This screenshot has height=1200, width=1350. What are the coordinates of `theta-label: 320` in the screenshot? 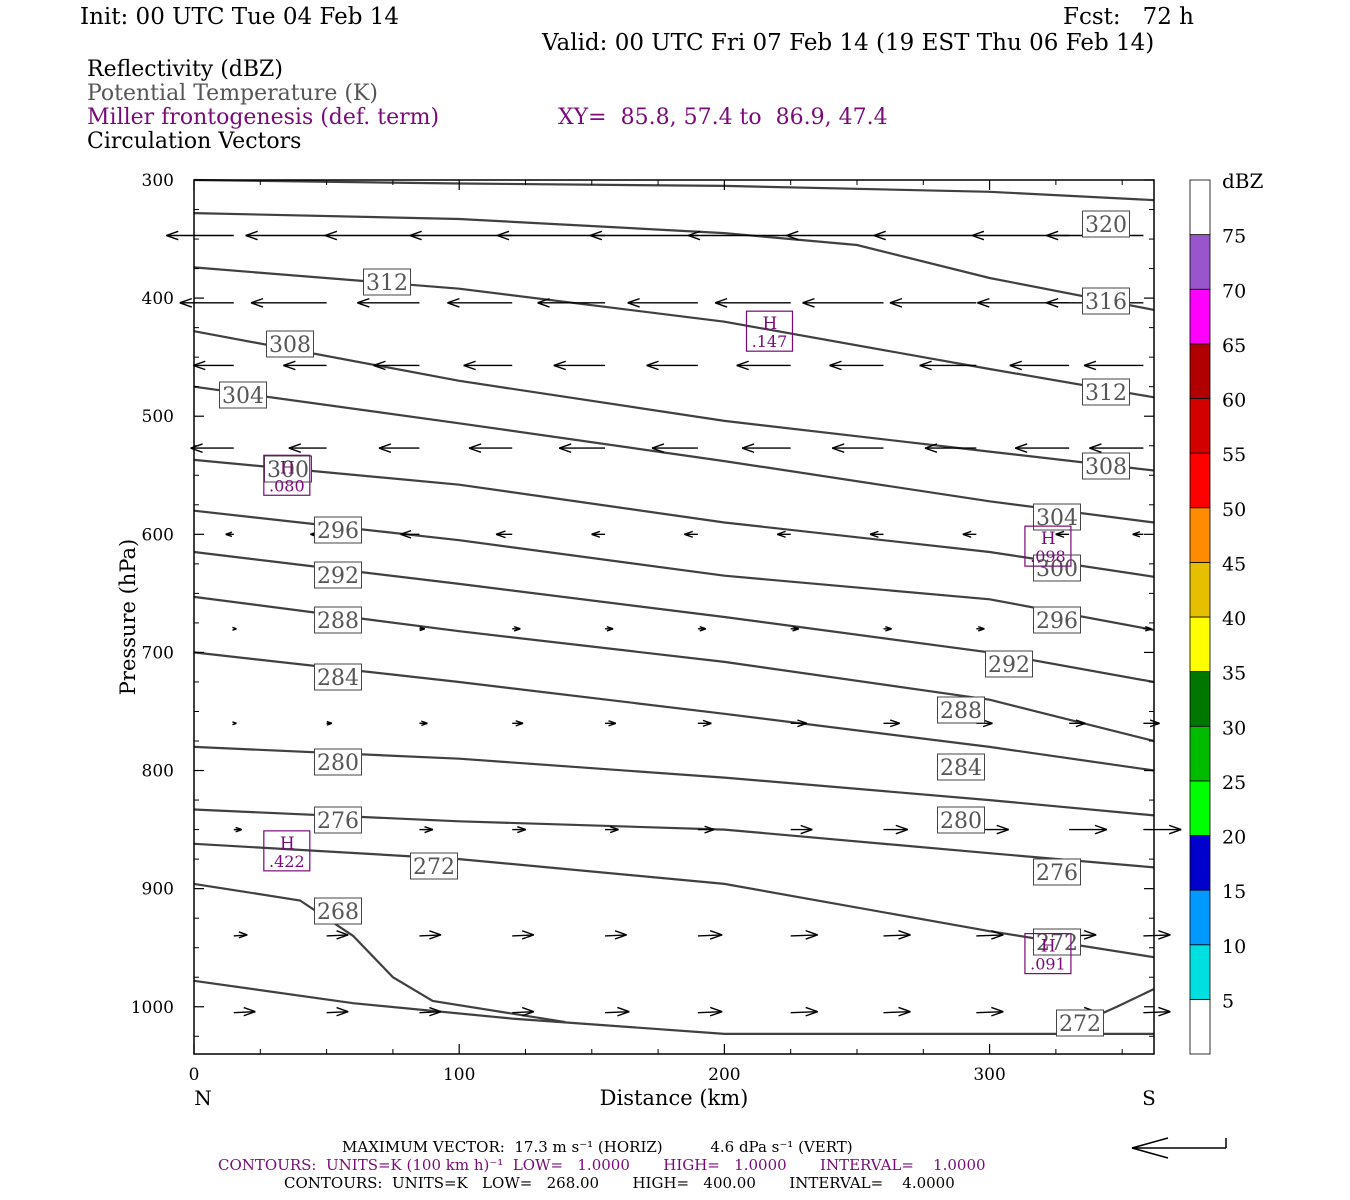 It's located at (1106, 225).